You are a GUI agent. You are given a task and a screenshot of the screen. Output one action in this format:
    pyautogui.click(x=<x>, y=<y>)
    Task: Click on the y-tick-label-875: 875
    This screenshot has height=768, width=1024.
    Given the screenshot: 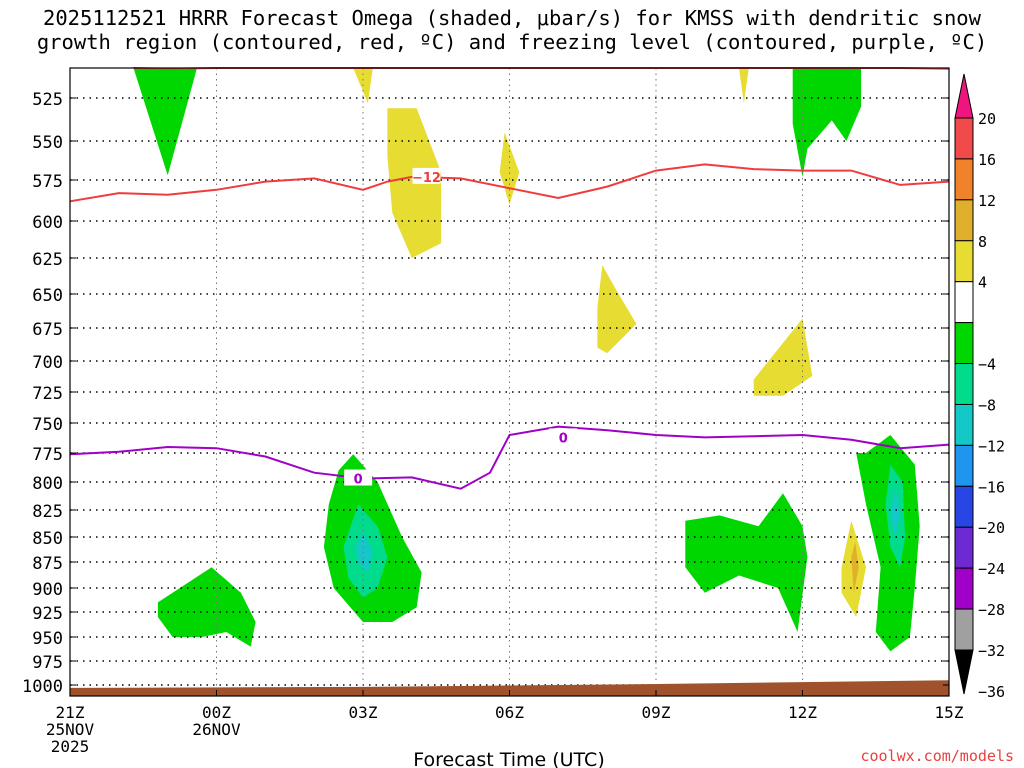 What is the action you would take?
    pyautogui.click(x=47, y=564)
    